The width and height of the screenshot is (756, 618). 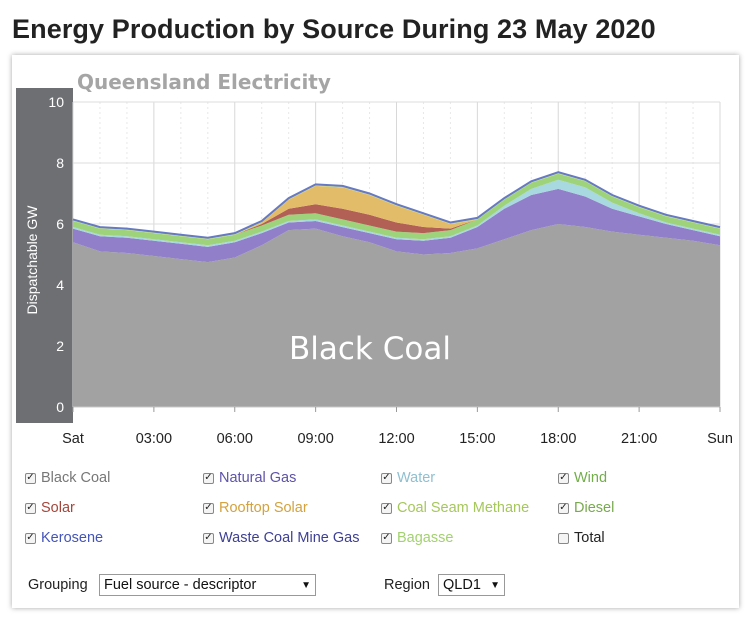 What do you see at coordinates (180, 585) in the screenshot?
I see `grouping-select-value: Fuel source - descriptor` at bounding box center [180, 585].